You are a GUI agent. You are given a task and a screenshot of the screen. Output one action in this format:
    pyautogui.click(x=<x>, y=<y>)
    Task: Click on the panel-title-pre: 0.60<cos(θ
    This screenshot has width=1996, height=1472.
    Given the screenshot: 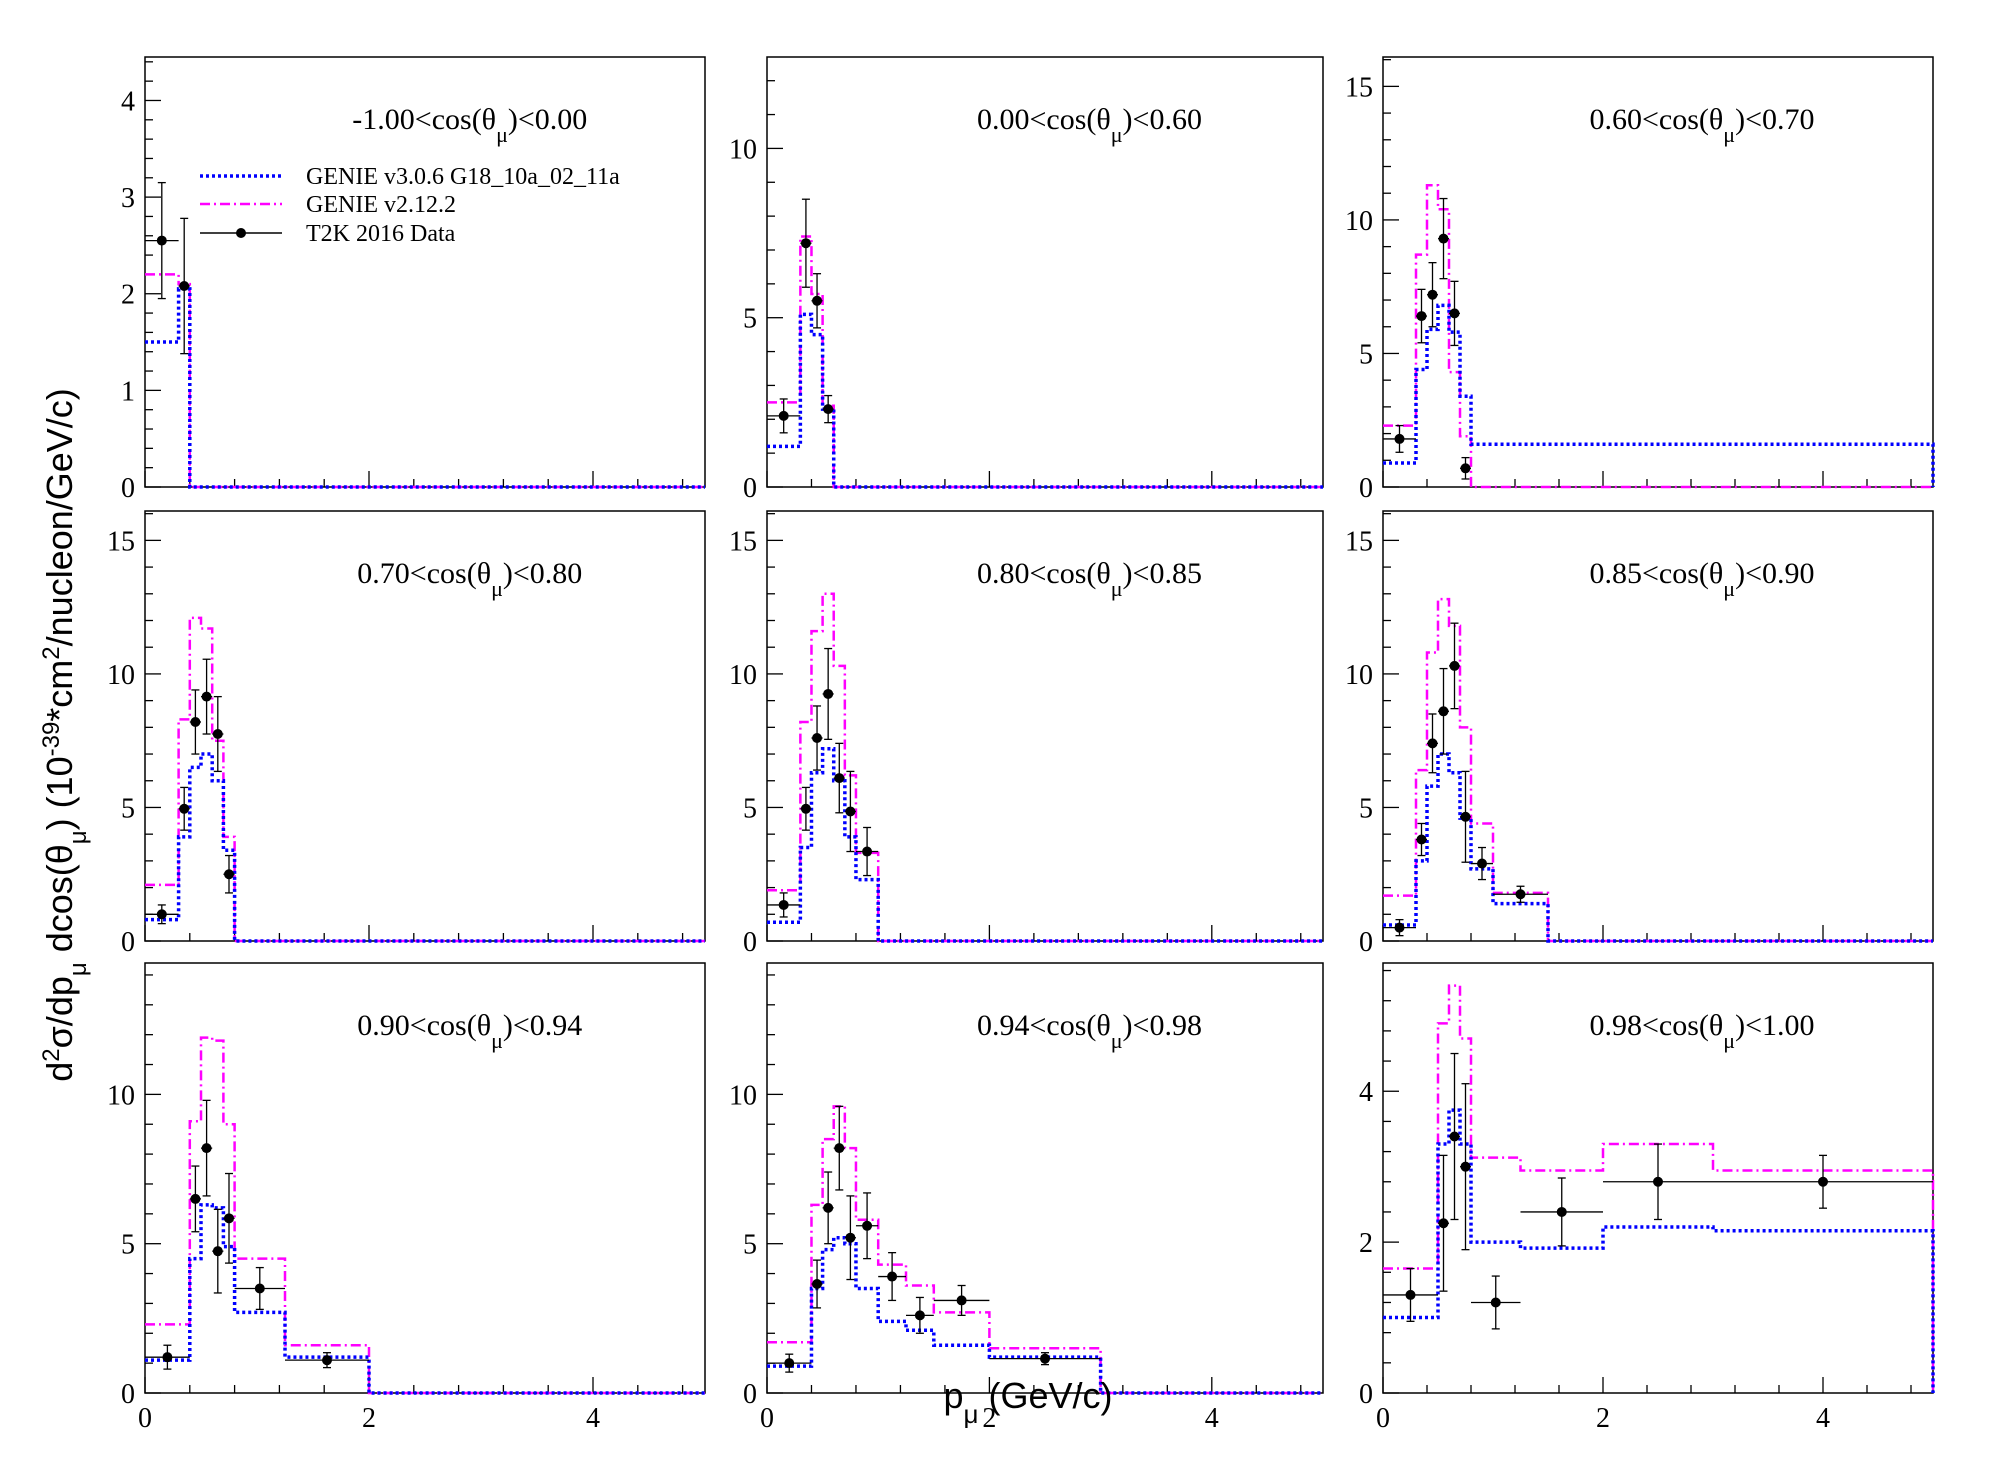 What is the action you would take?
    pyautogui.click(x=1657, y=119)
    